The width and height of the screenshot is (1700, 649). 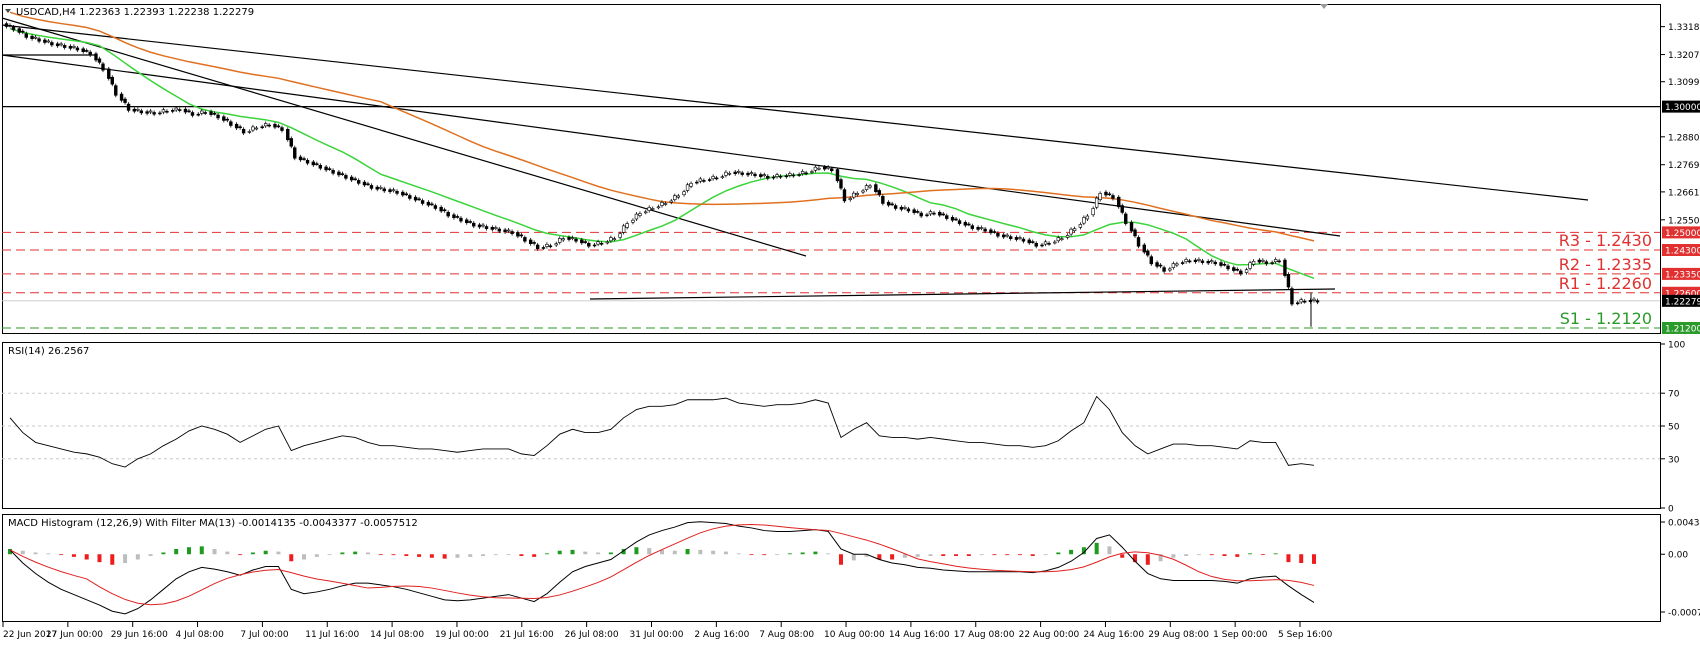 I want to click on time-label-4: 7 Jul 00:00, so click(x=264, y=635).